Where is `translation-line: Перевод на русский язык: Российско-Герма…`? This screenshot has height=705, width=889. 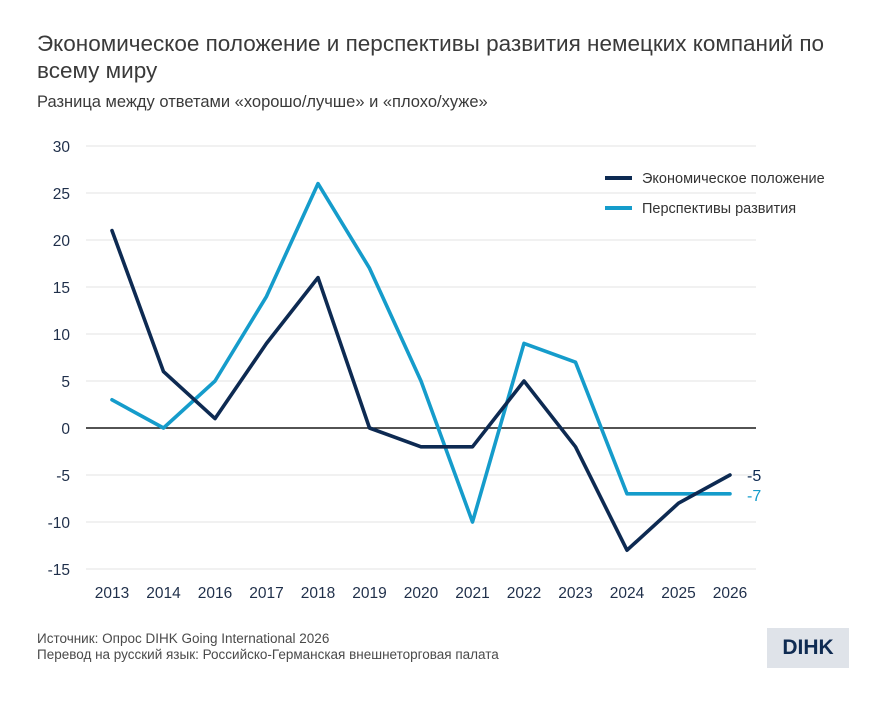
translation-line: Перевод на русский язык: Российско-Герма… is located at coordinates (268, 654).